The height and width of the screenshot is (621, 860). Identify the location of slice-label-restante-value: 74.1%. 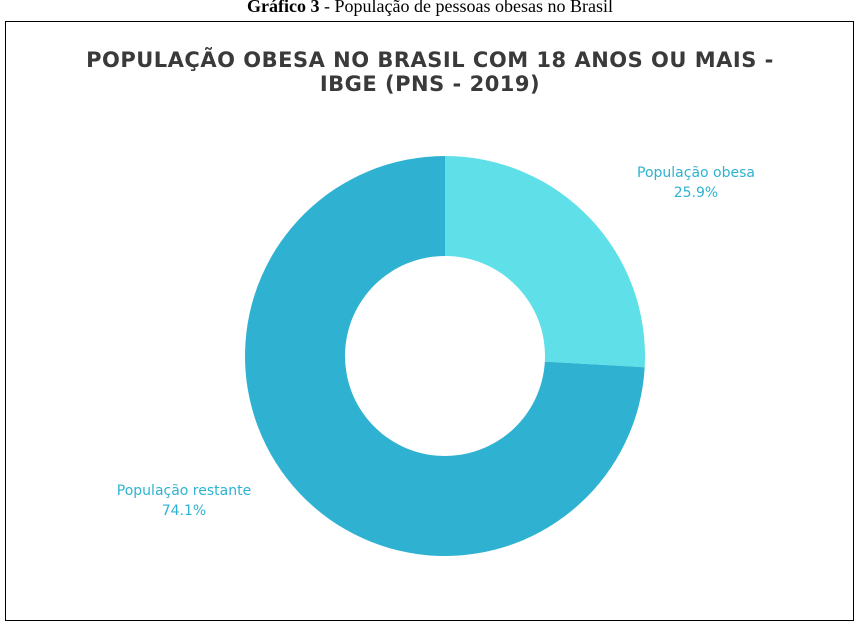
(184, 511).